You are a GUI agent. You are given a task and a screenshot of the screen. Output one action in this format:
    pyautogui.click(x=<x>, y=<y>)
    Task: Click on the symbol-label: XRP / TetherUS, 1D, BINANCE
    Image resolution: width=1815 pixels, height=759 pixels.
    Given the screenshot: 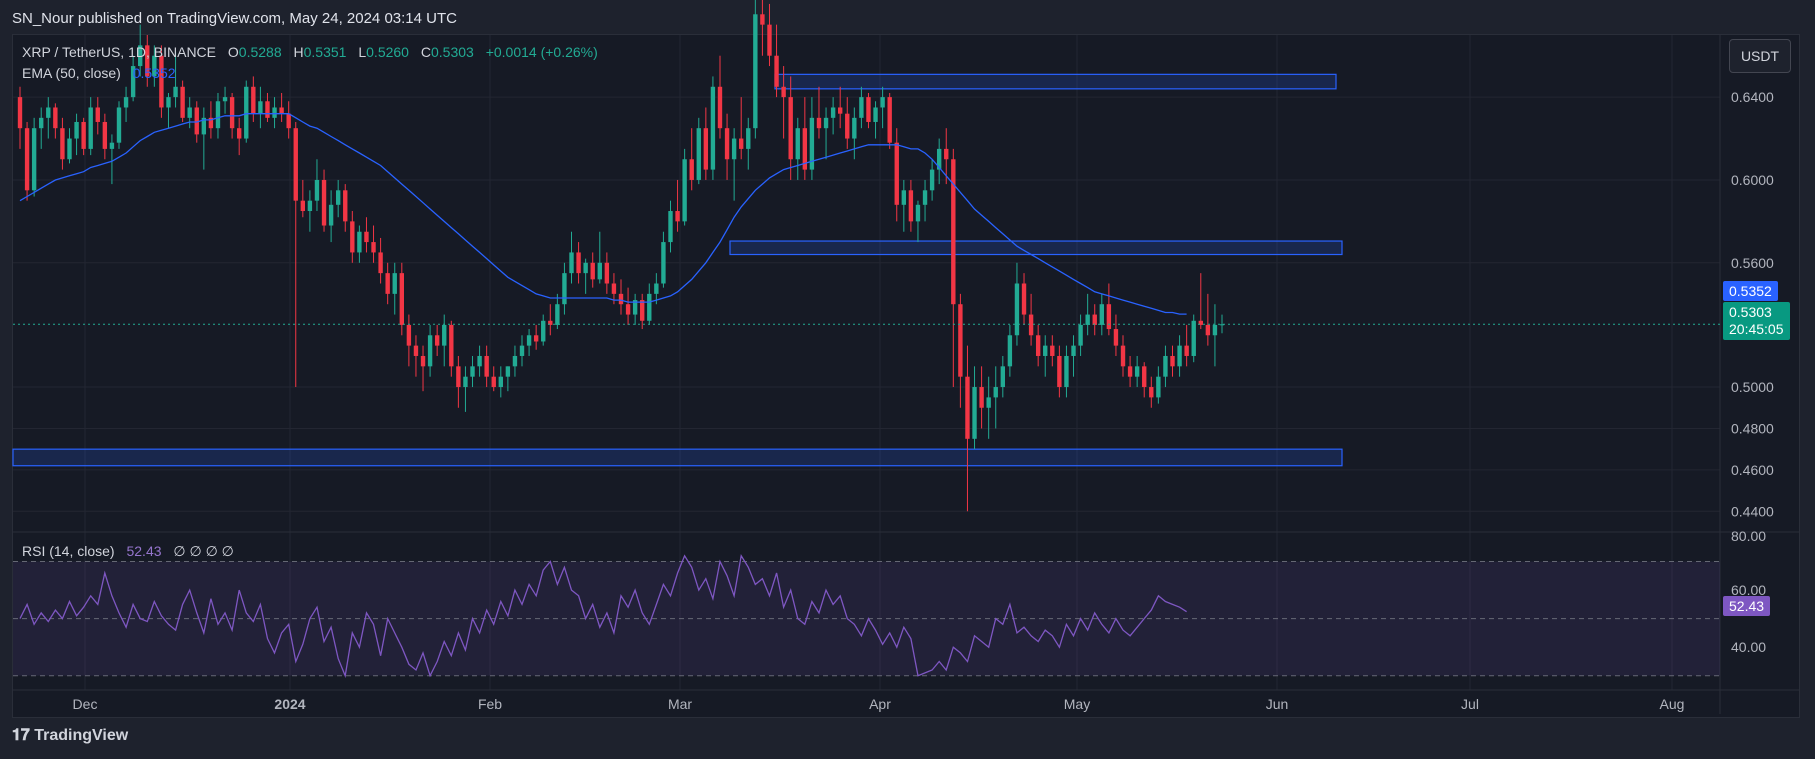 What is the action you would take?
    pyautogui.click(x=119, y=52)
    